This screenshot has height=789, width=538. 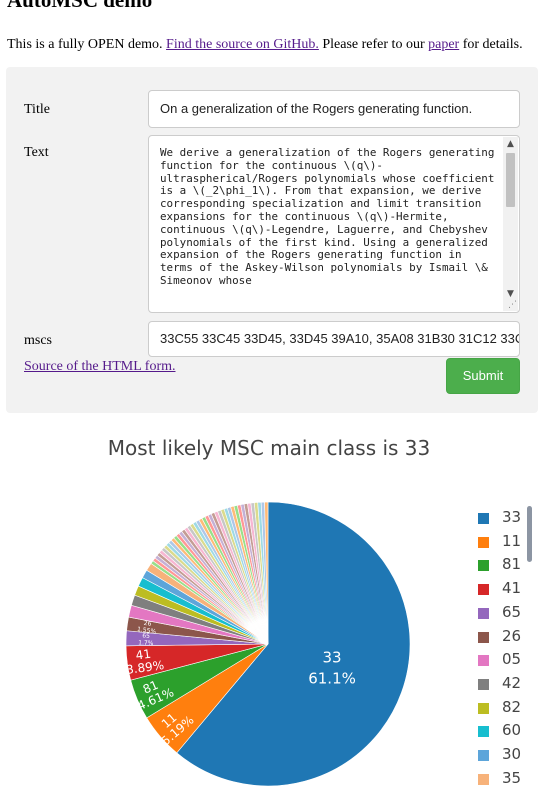 I want to click on title-label: Title, so click(x=37, y=109).